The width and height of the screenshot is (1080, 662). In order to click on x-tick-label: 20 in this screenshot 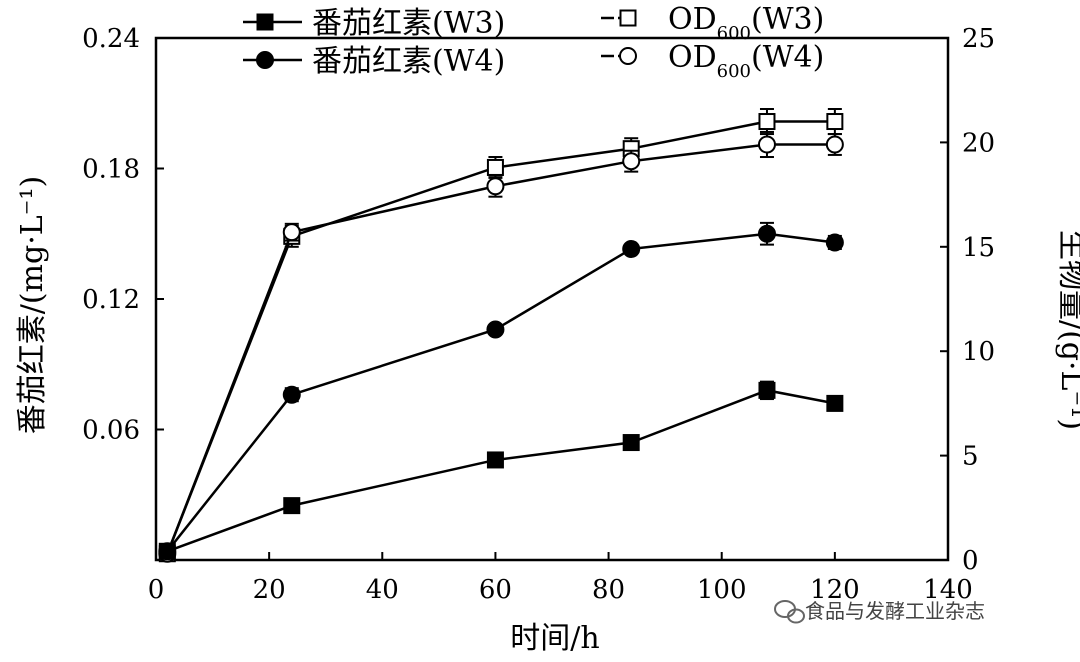, I will do `click(269, 590)`.